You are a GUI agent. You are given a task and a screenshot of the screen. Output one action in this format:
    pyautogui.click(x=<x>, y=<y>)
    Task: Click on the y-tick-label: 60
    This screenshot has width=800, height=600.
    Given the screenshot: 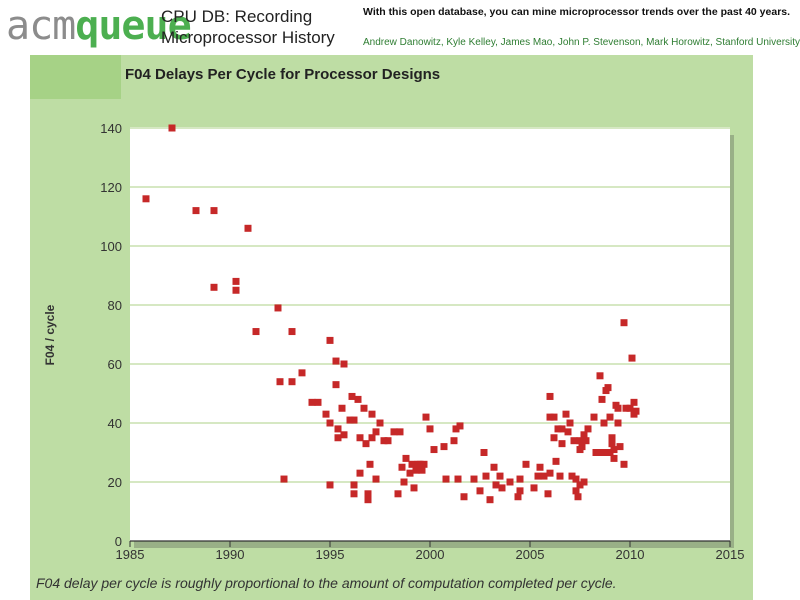 What is the action you would take?
    pyautogui.click(x=115, y=364)
    